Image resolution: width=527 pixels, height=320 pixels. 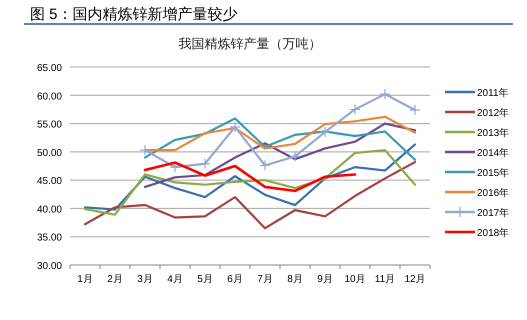 I want to click on legend-label: 2014年, so click(x=493, y=153).